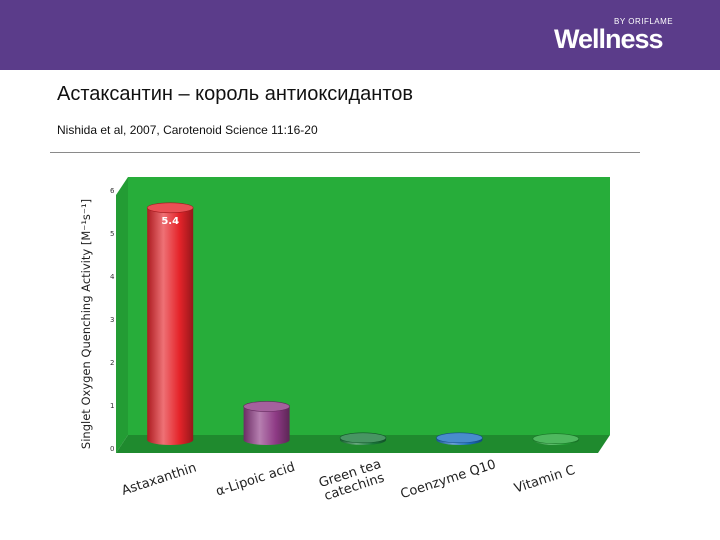 This screenshot has width=720, height=540. I want to click on slide-title: Астаксантин – король антиоксидантов, so click(235, 94).